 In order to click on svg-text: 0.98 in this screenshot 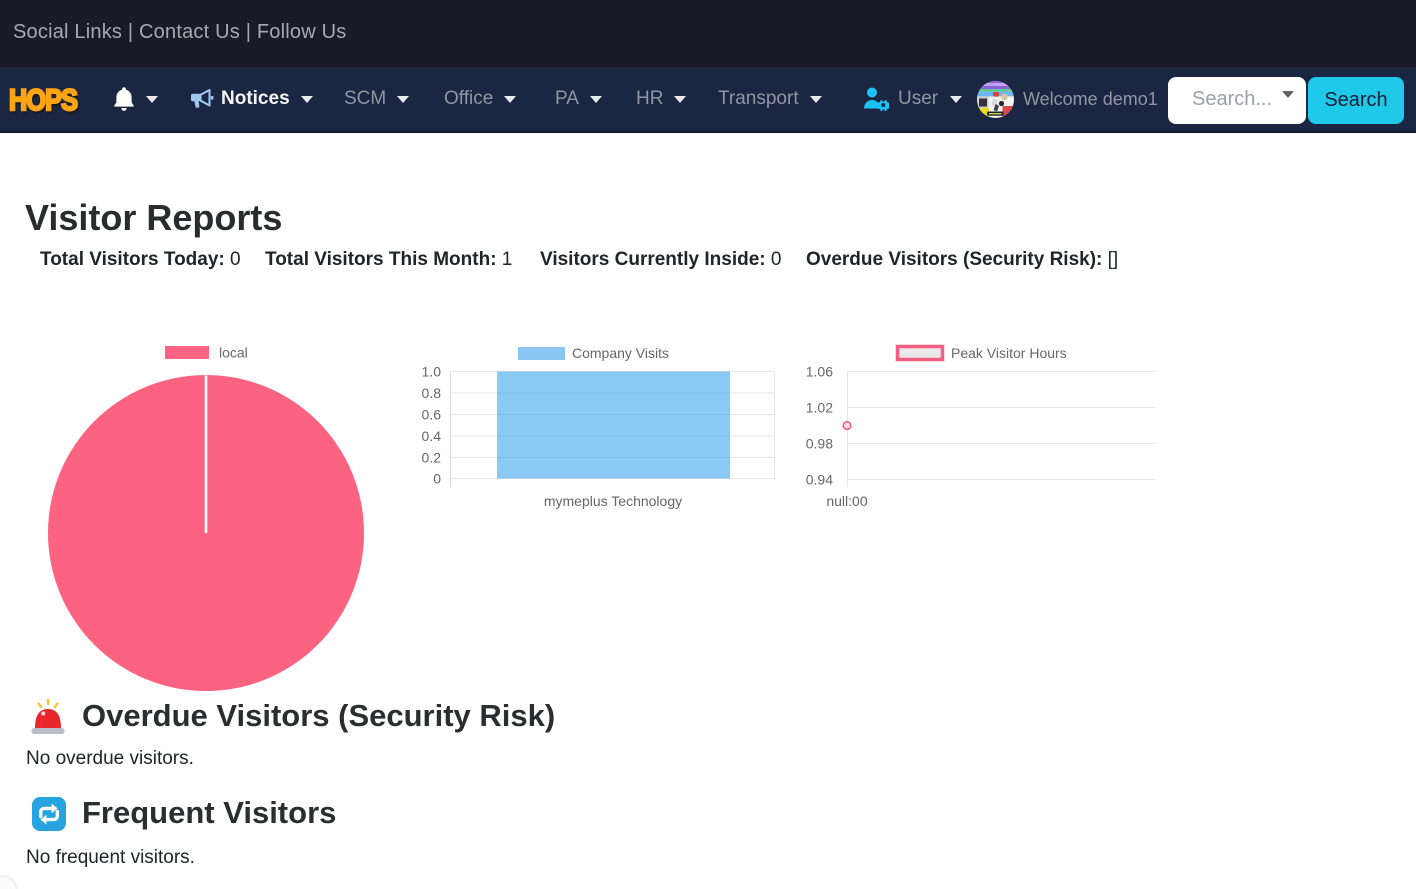, I will do `click(819, 444)`.